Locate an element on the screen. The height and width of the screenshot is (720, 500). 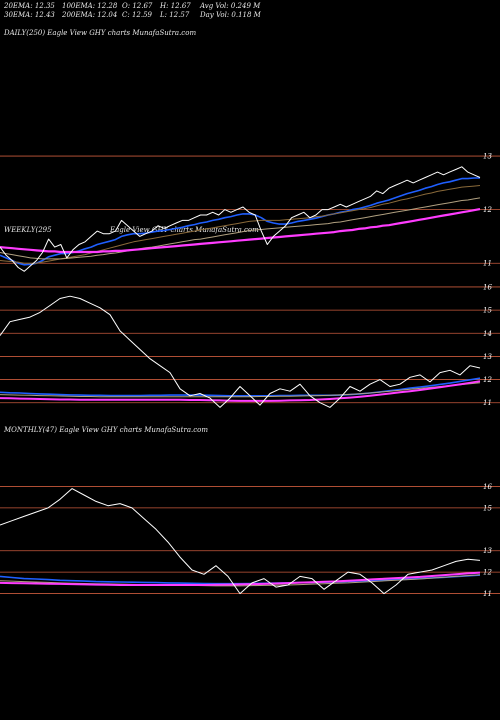
weekly-tick-label-15: 15 is located at coordinates (487, 311).